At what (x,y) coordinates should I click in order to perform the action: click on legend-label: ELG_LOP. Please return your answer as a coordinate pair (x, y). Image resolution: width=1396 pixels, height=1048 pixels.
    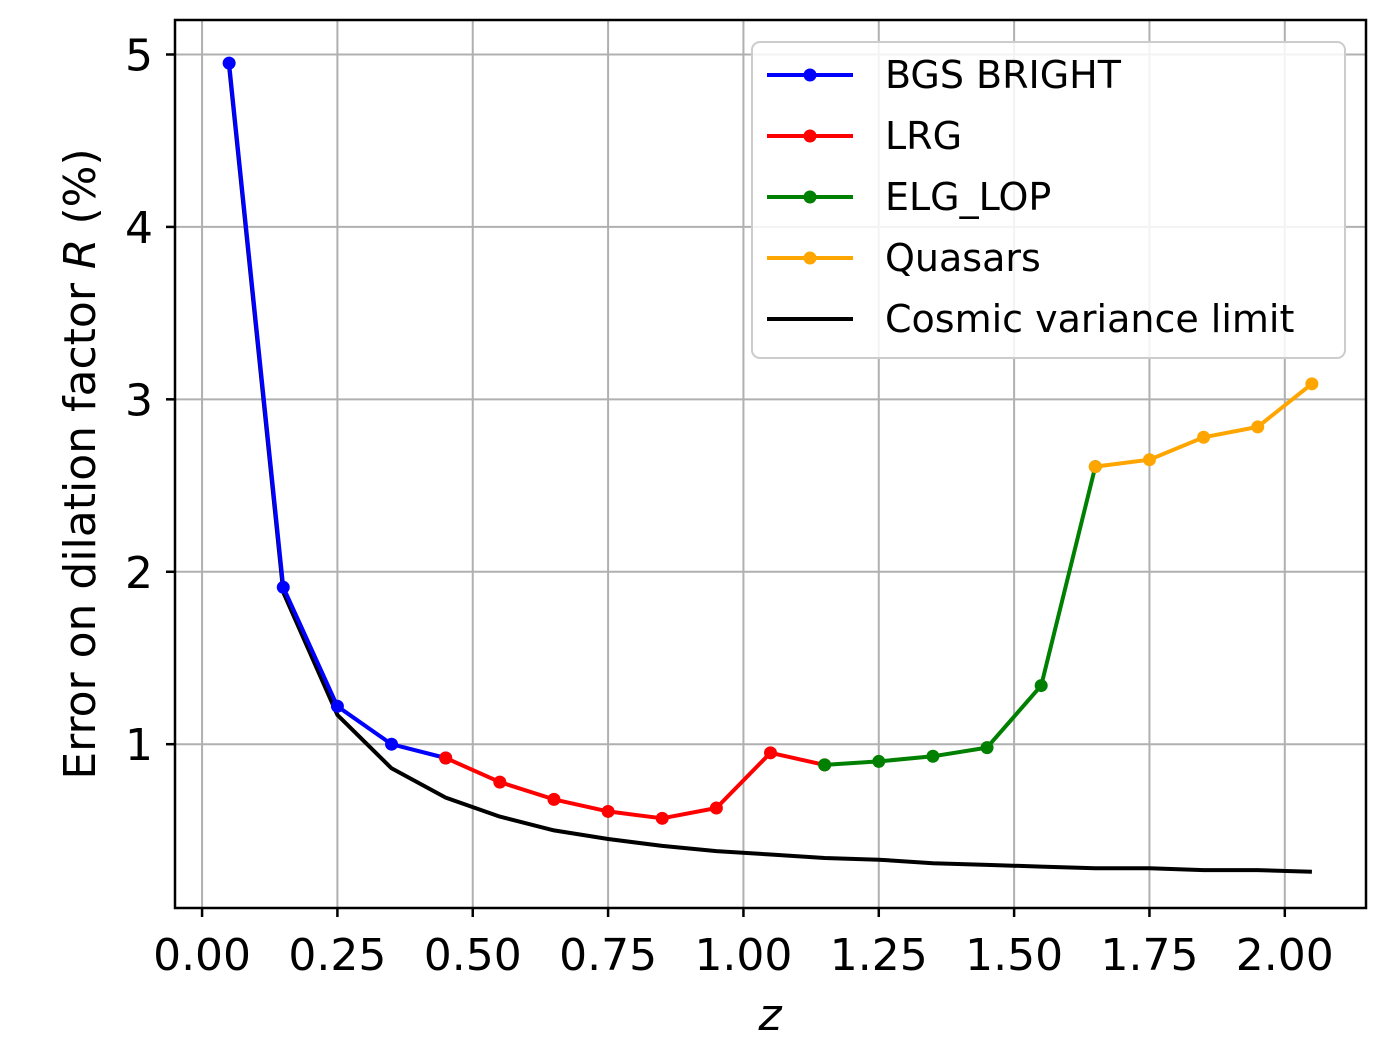
    Looking at the image, I should click on (968, 197).